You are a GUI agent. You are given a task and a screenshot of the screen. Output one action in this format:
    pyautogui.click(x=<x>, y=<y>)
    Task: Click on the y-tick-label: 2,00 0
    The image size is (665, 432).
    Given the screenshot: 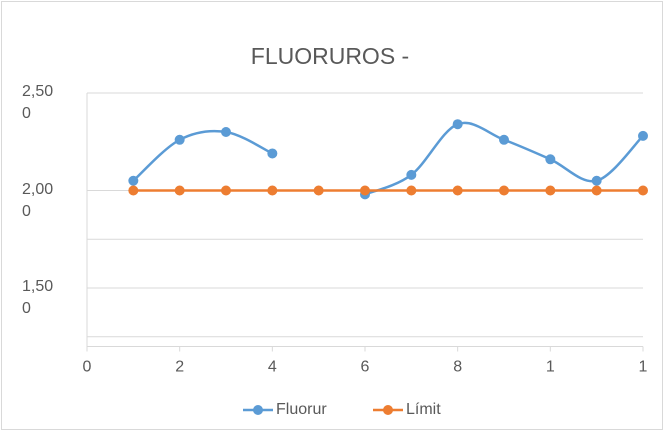 What is the action you would take?
    pyautogui.click(x=38, y=200)
    